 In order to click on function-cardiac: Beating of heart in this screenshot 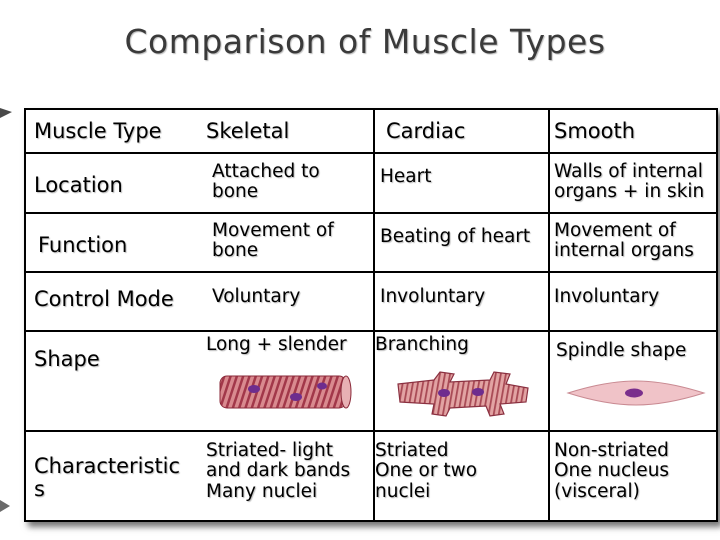, I will do `click(455, 236)`.